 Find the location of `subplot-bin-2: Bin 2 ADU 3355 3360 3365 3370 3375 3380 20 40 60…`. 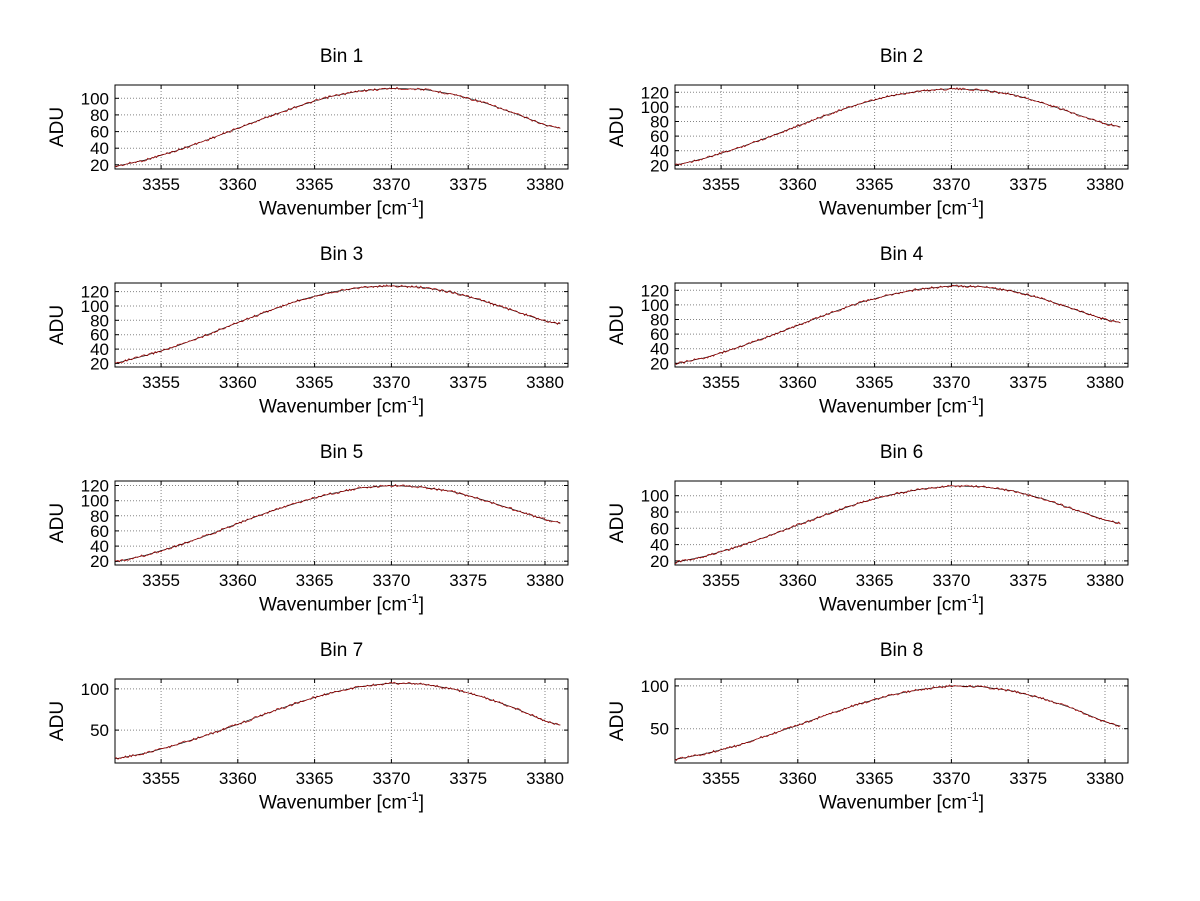

subplot-bin-2: Bin 2 ADU 3355 3360 3365 3370 3375 3380 20 40 60… is located at coordinates (870, 142).